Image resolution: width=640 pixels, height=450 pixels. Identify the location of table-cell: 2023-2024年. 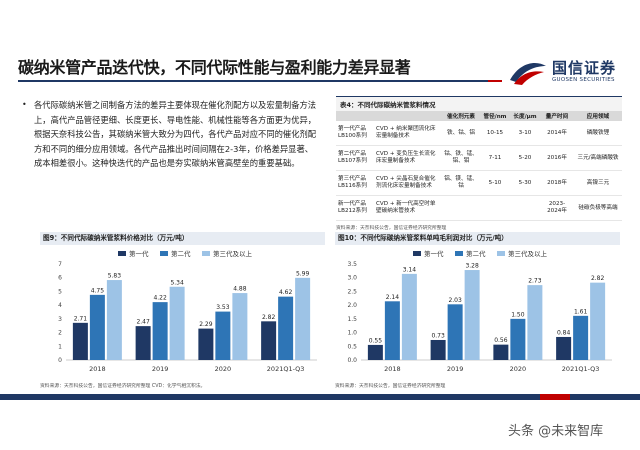
(557, 208).